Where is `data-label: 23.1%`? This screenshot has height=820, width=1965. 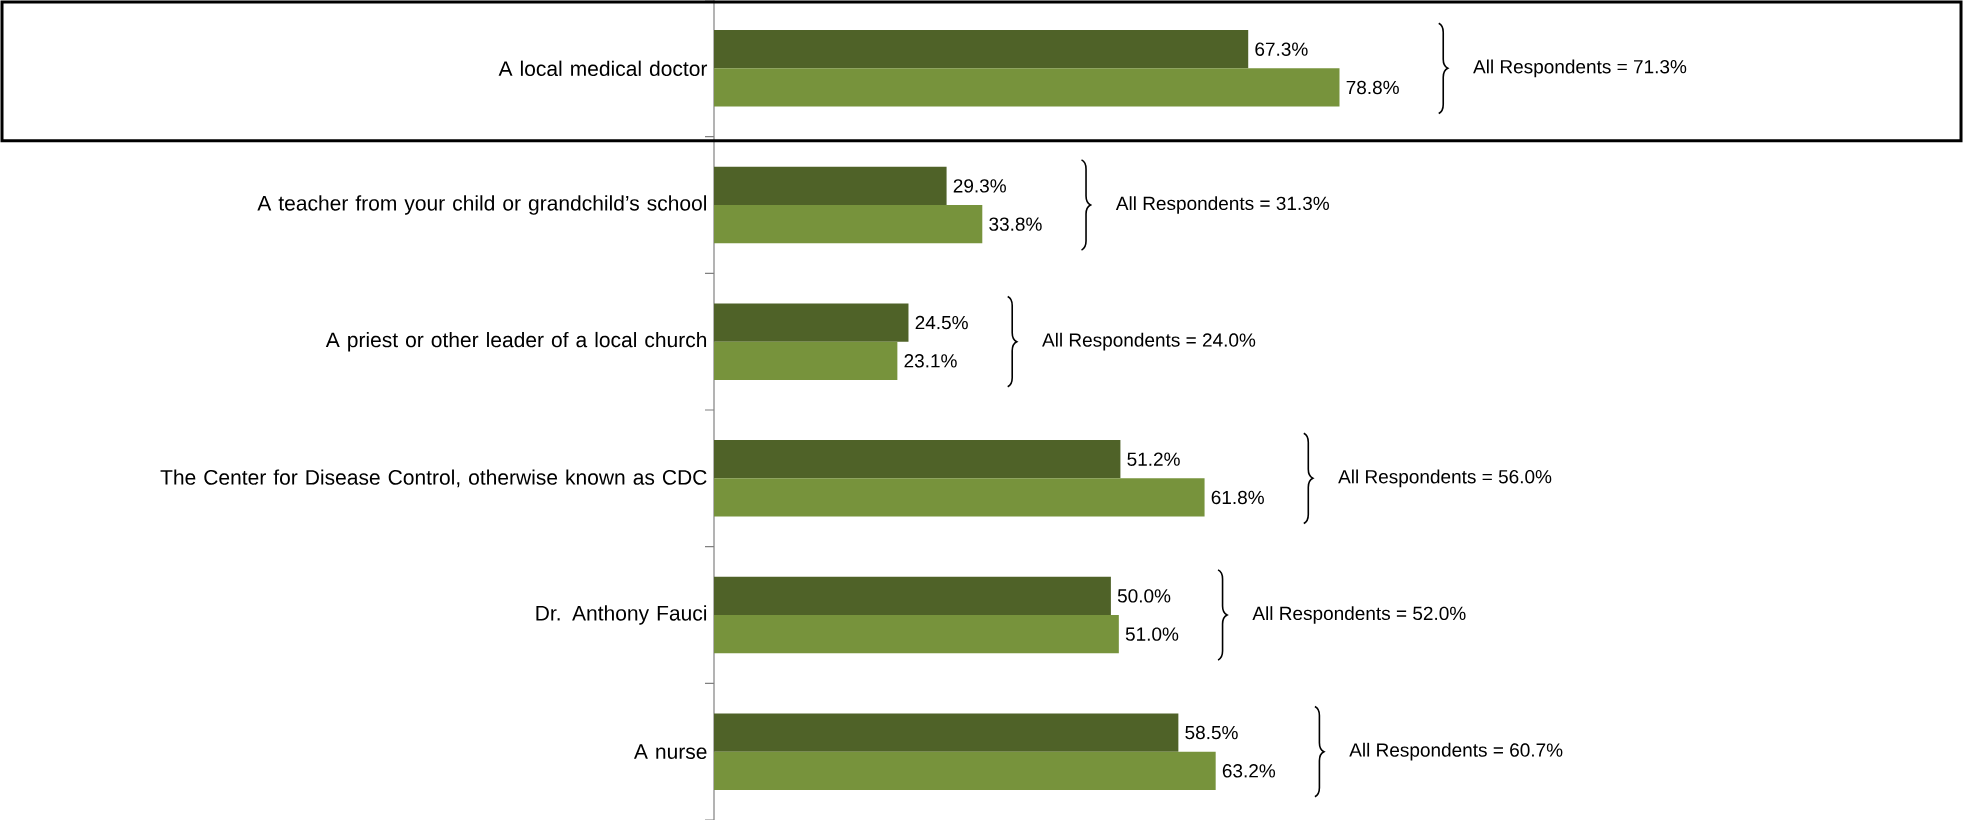
data-label: 23.1% is located at coordinates (930, 361).